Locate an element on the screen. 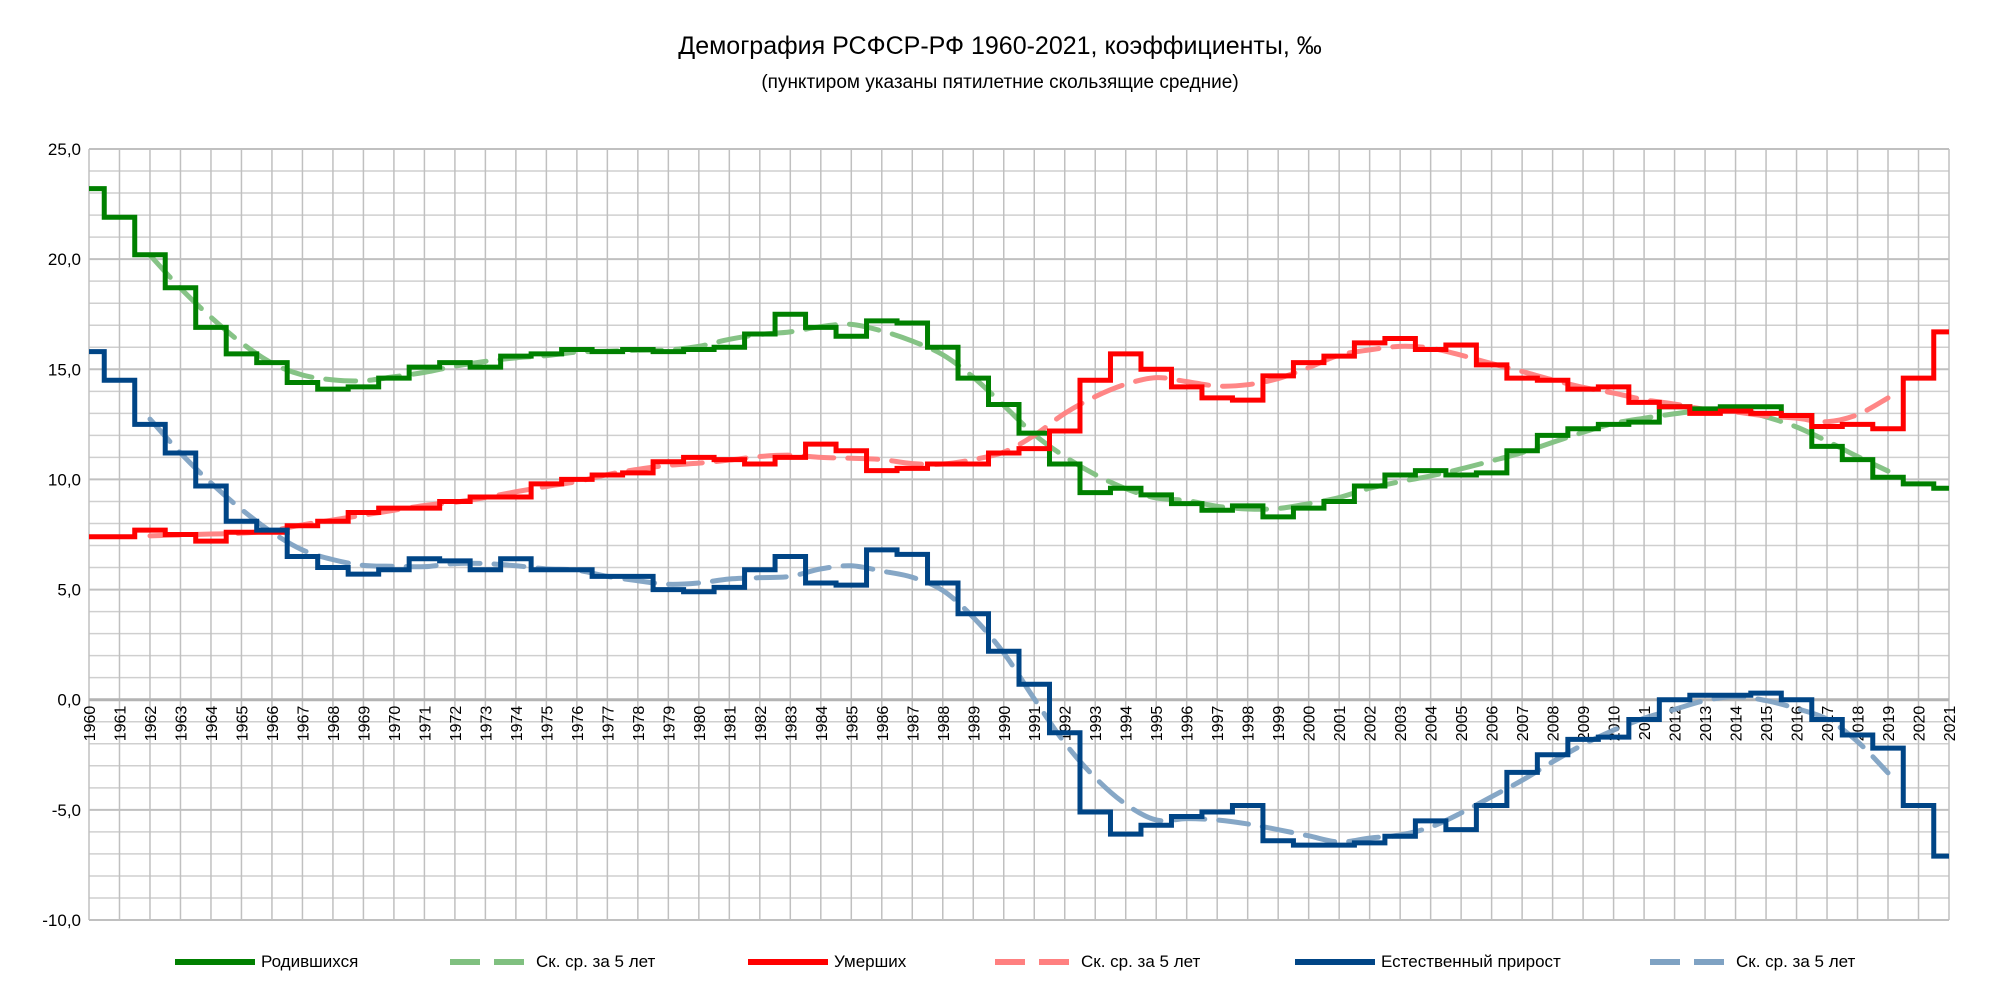  legend-item-deaths: Умерших is located at coordinates (827, 962).